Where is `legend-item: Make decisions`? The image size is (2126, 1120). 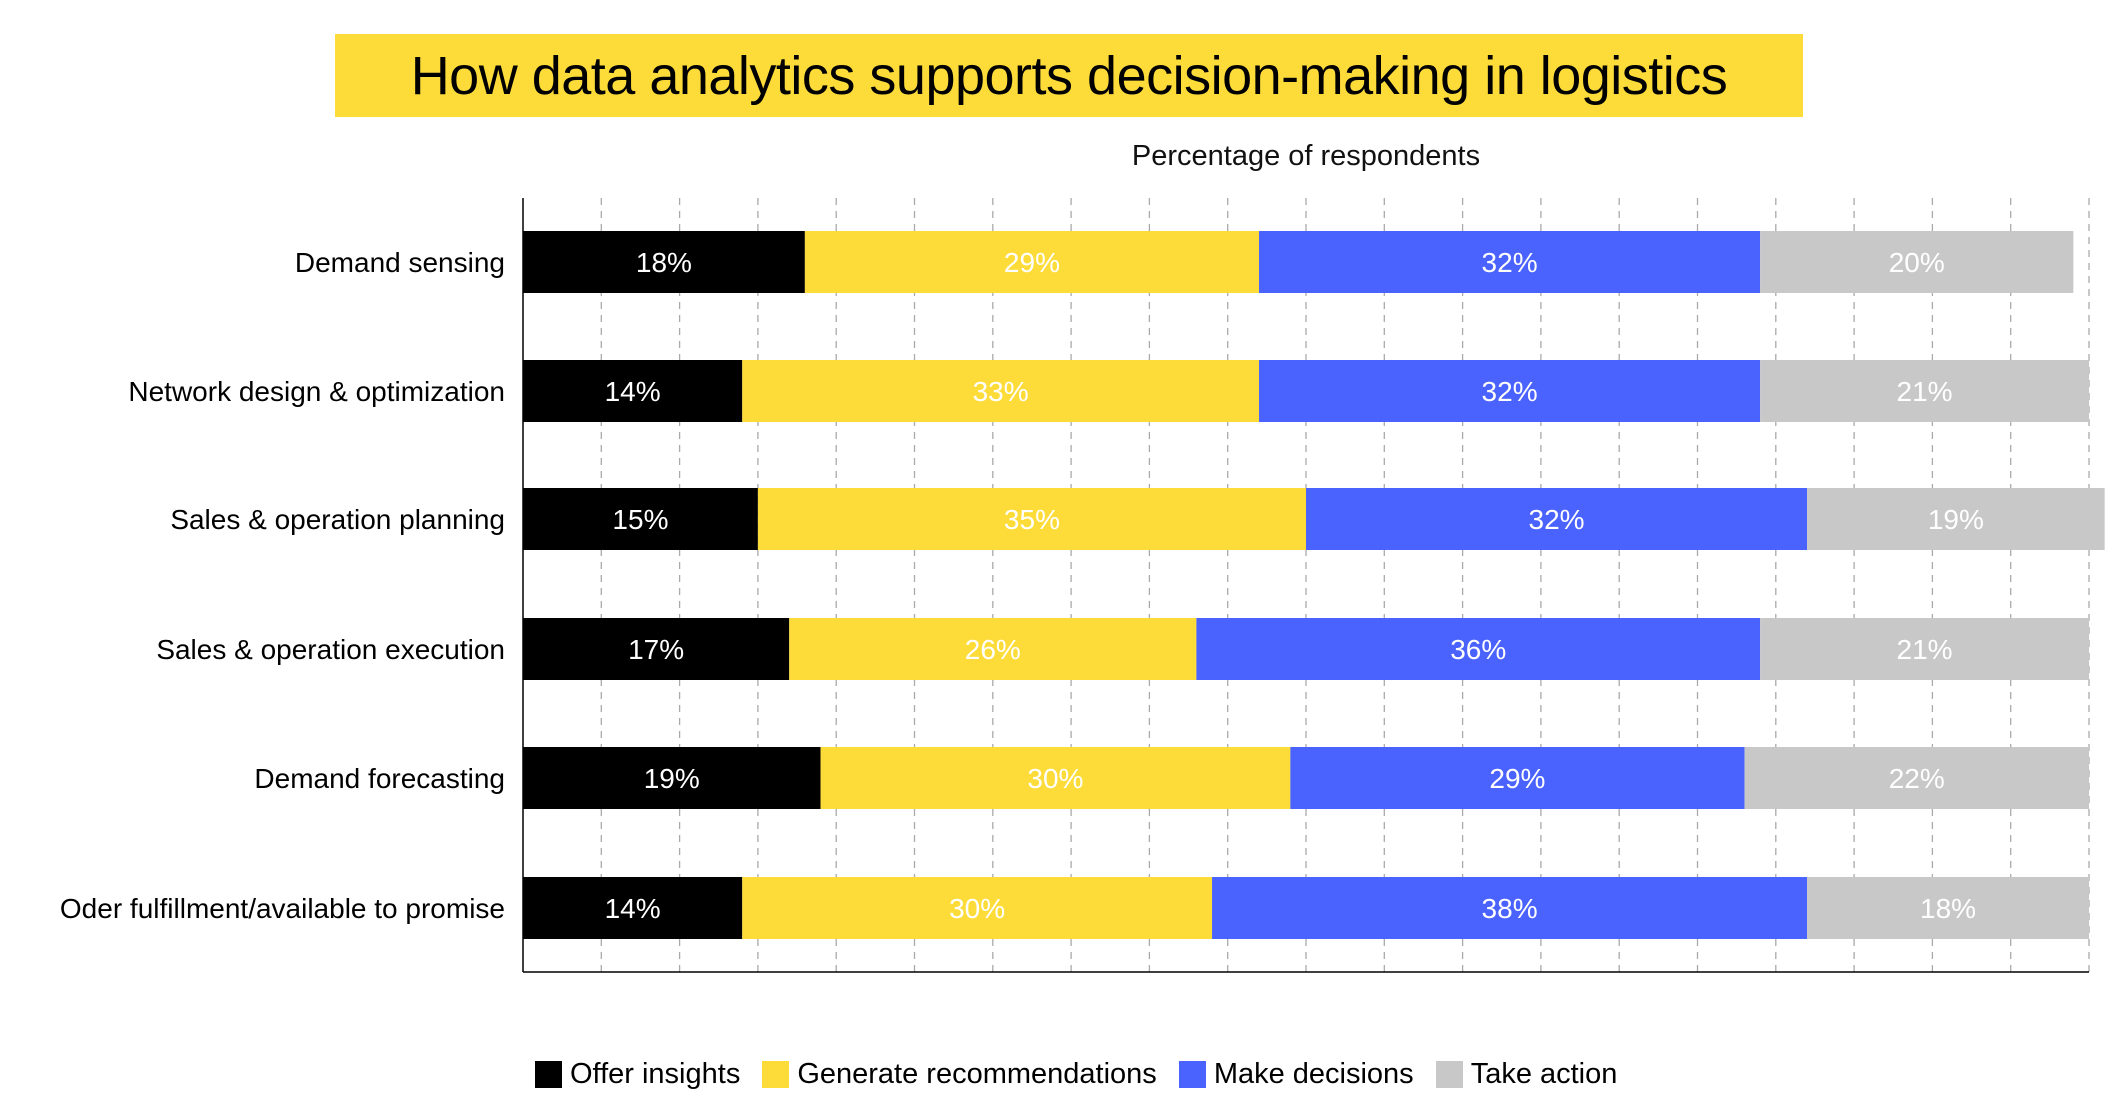
legend-item: Make decisions is located at coordinates (1296, 1074).